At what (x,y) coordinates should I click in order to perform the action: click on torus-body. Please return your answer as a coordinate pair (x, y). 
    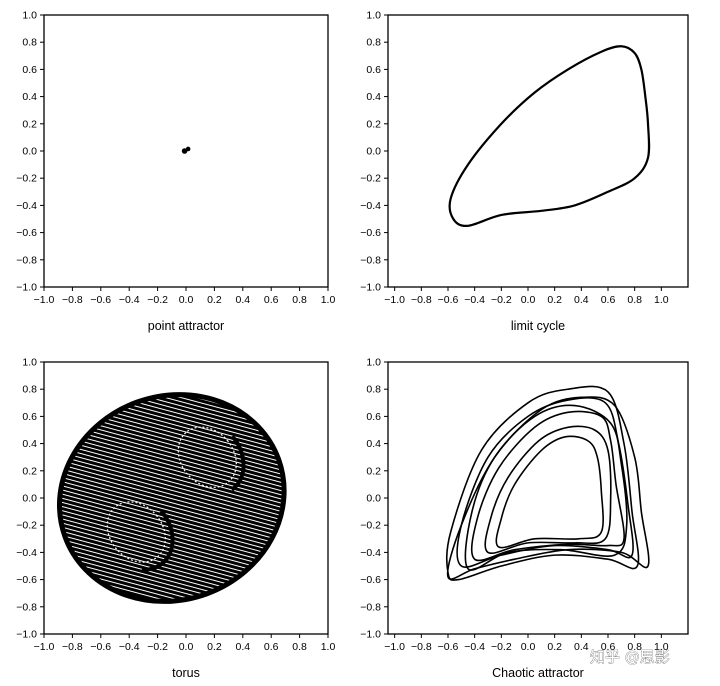
    Looking at the image, I should click on (171, 498).